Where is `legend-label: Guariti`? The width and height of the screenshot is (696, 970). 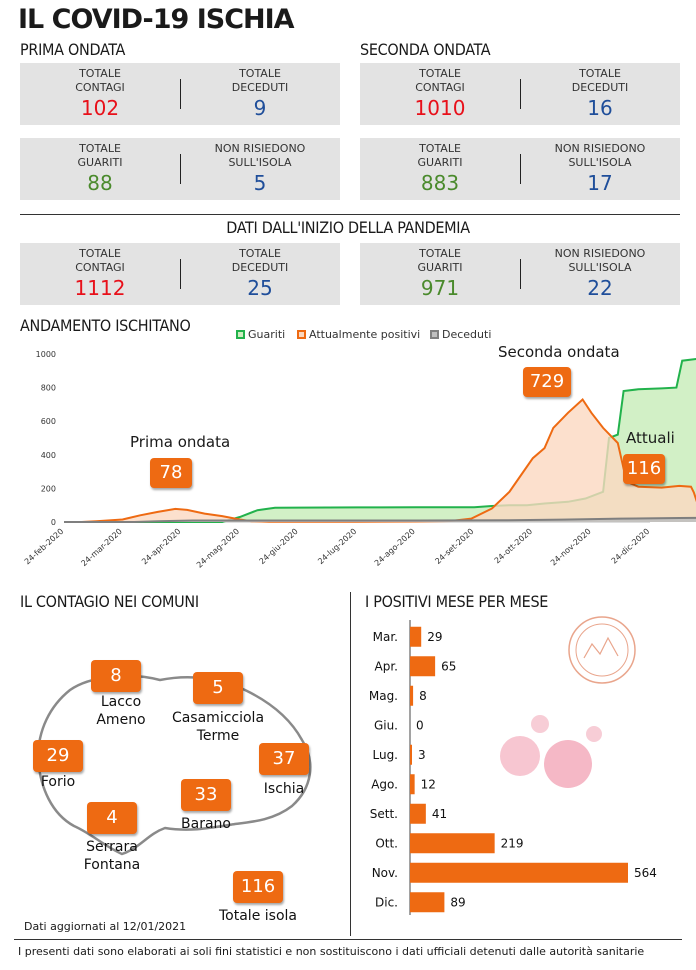
legend-label: Guariti is located at coordinates (267, 334).